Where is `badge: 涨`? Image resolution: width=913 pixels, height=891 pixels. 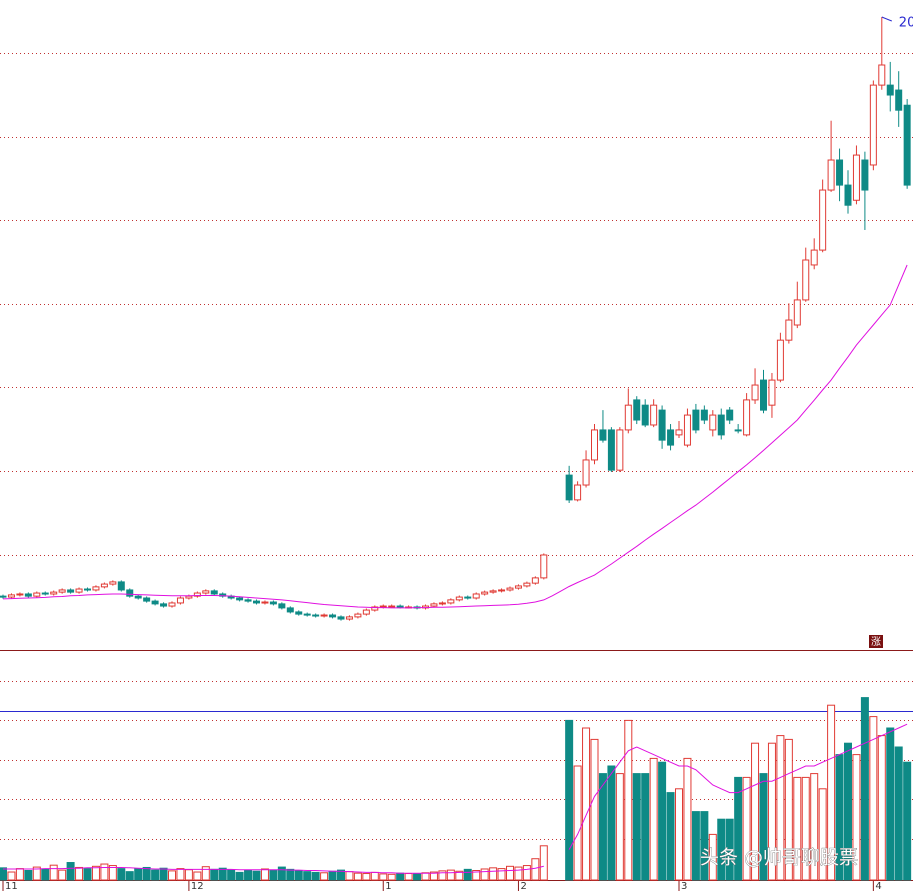 badge: 涨 is located at coordinates (876, 642).